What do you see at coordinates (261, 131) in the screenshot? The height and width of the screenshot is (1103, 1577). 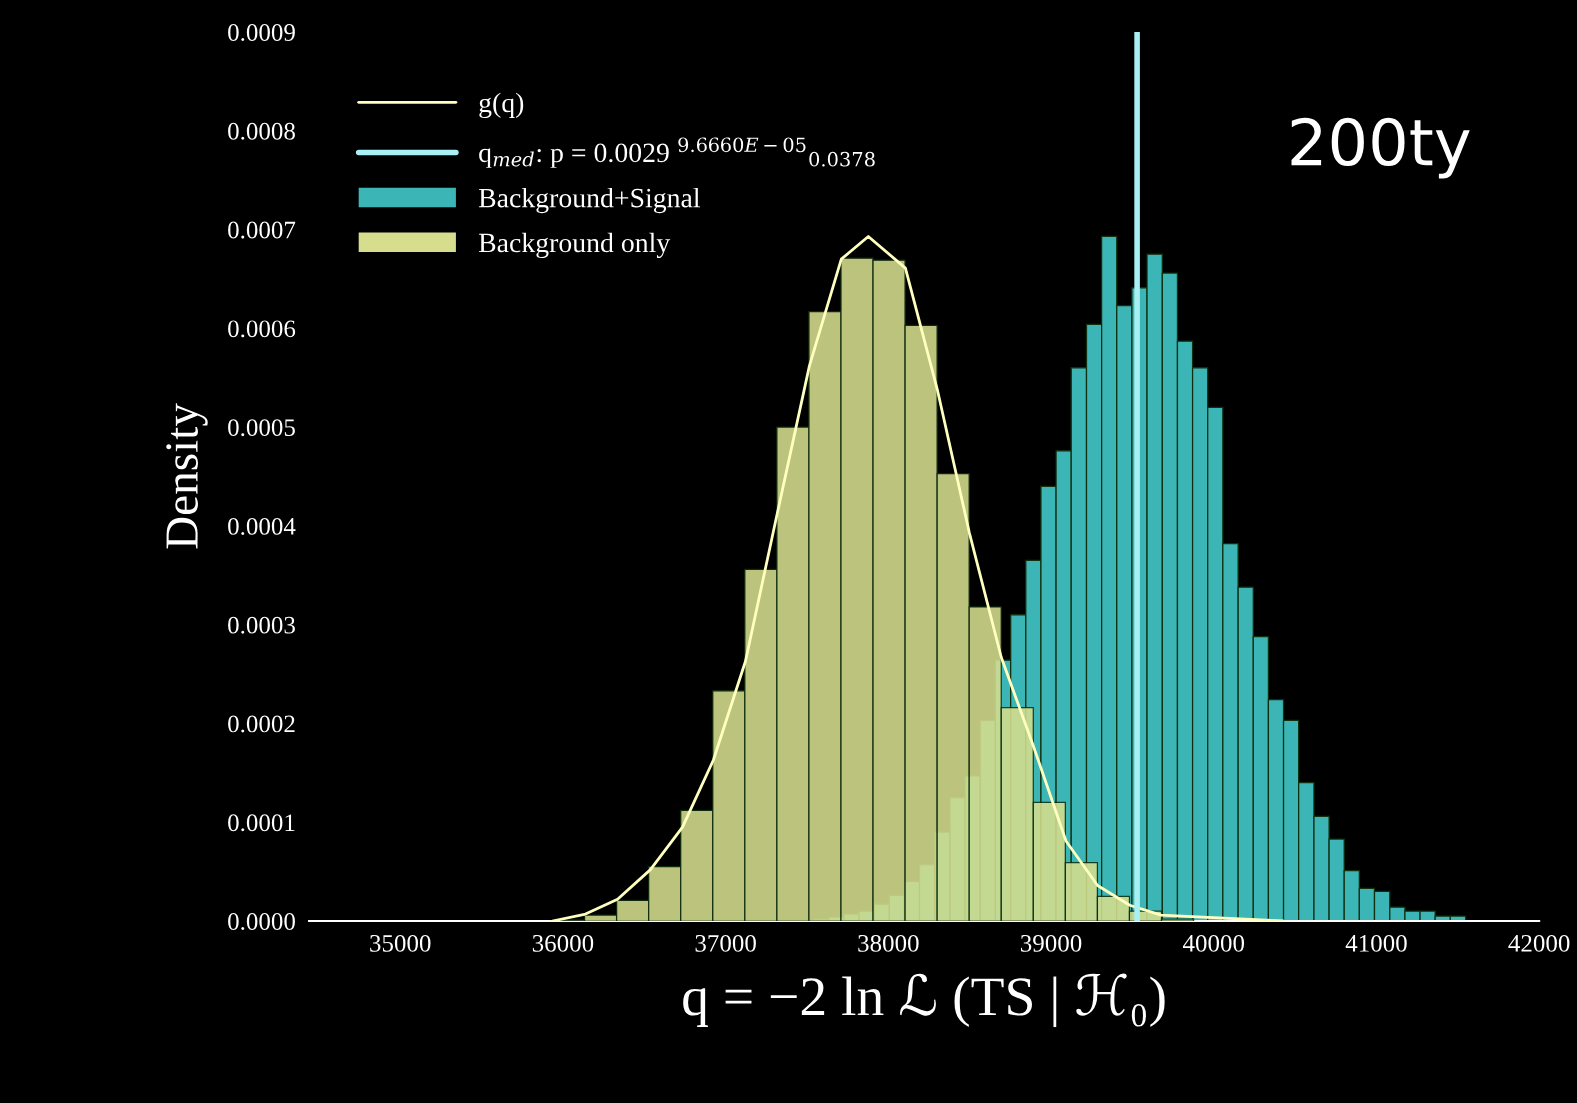 I see `y-tick-label: 0.0008` at bounding box center [261, 131].